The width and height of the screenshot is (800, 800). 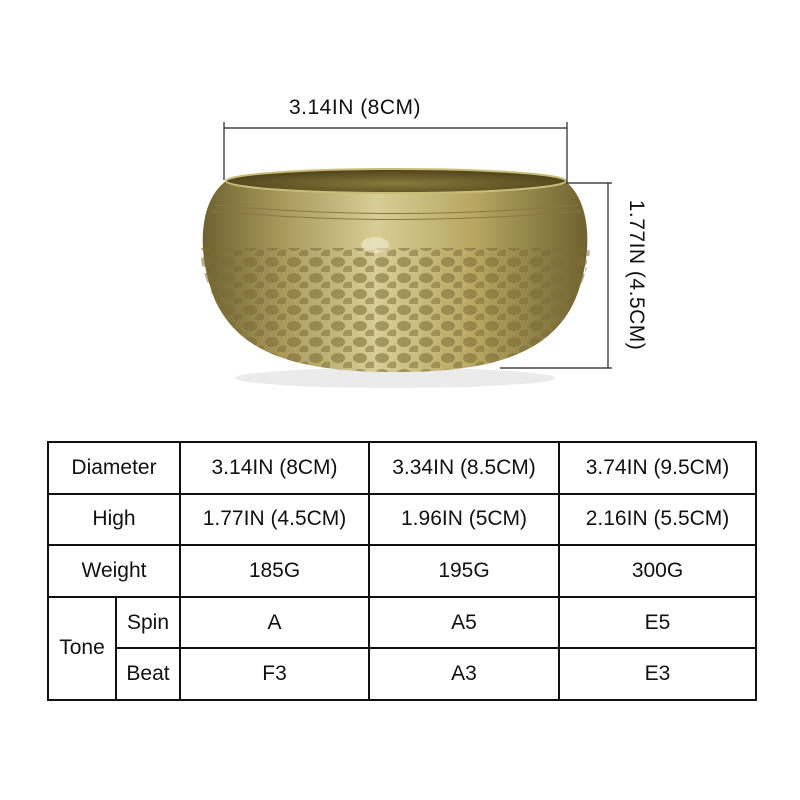 What do you see at coordinates (275, 622) in the screenshot?
I see `table-cell: A` at bounding box center [275, 622].